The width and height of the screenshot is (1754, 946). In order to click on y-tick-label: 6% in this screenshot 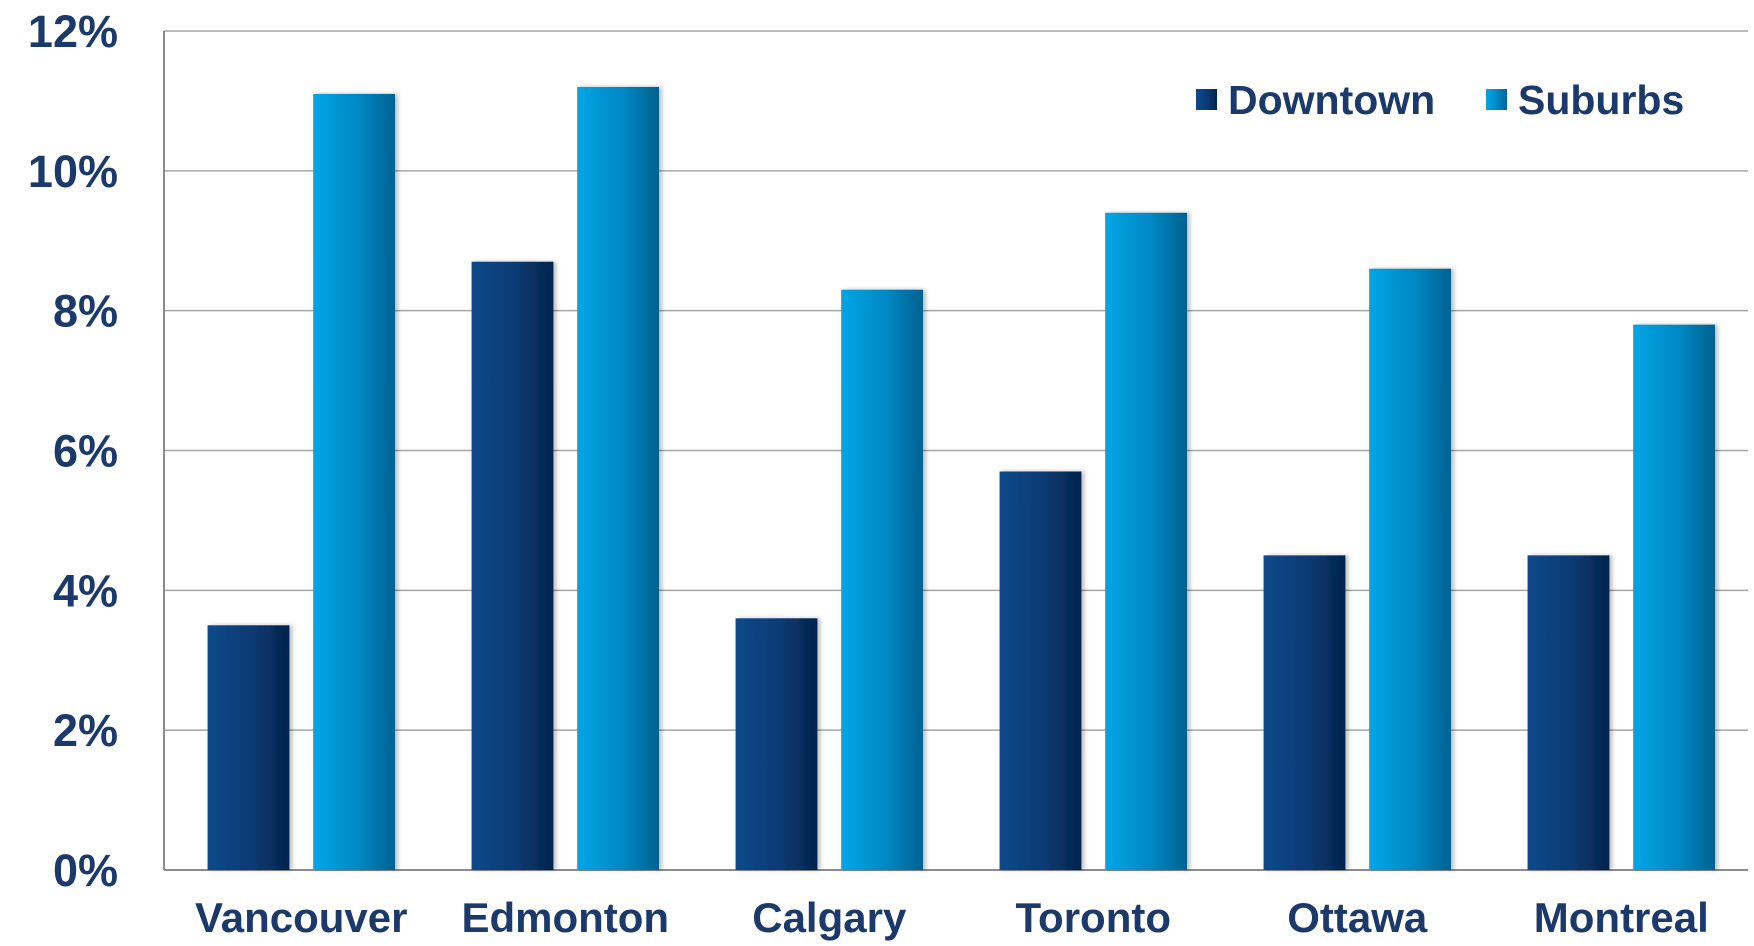, I will do `click(85, 451)`.